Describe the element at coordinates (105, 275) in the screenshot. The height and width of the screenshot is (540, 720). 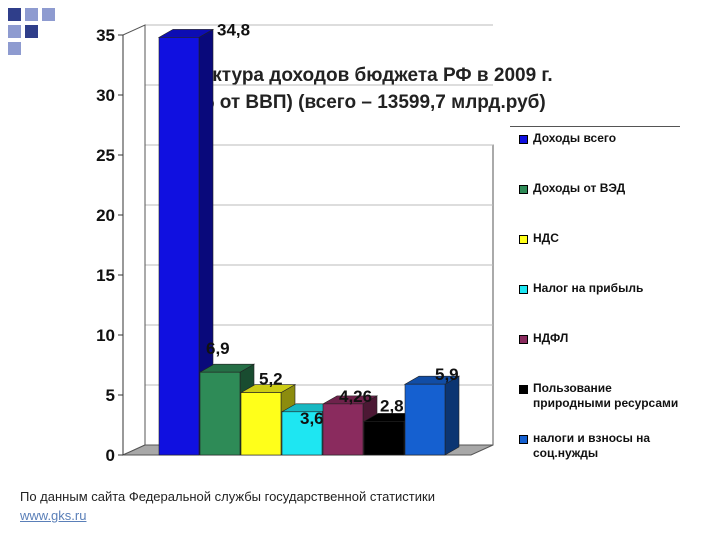
I see `y-tick-label: 15` at that location.